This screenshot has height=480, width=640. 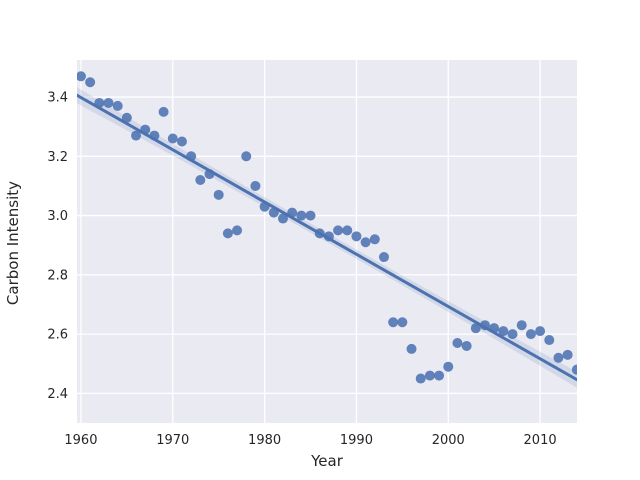 What do you see at coordinates (356, 440) in the screenshot?
I see `x-tick-label: 1990` at bounding box center [356, 440].